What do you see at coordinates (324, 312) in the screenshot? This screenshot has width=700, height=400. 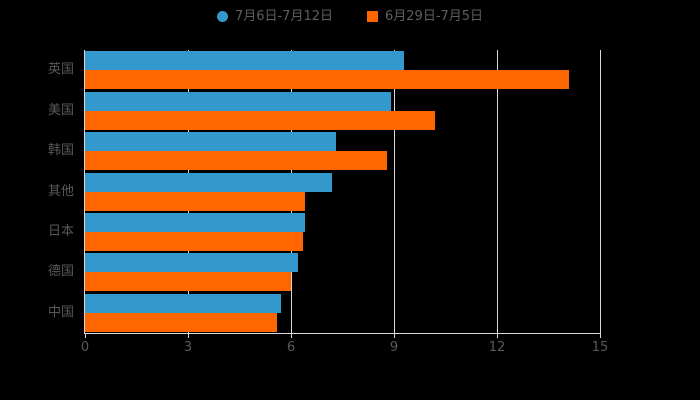 I see `bar-group: 中国` at bounding box center [324, 312].